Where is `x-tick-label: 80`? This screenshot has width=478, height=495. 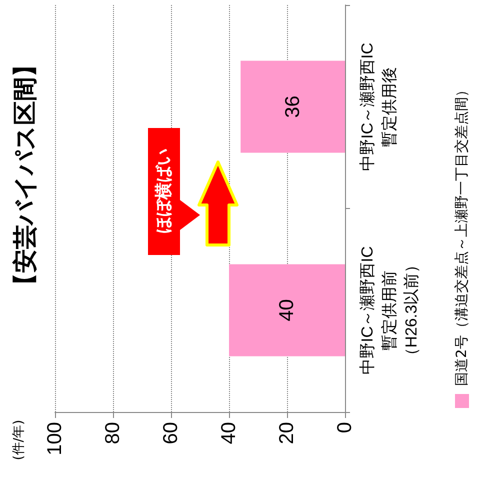
x-tick-label: 80 is located at coordinates (113, 433).